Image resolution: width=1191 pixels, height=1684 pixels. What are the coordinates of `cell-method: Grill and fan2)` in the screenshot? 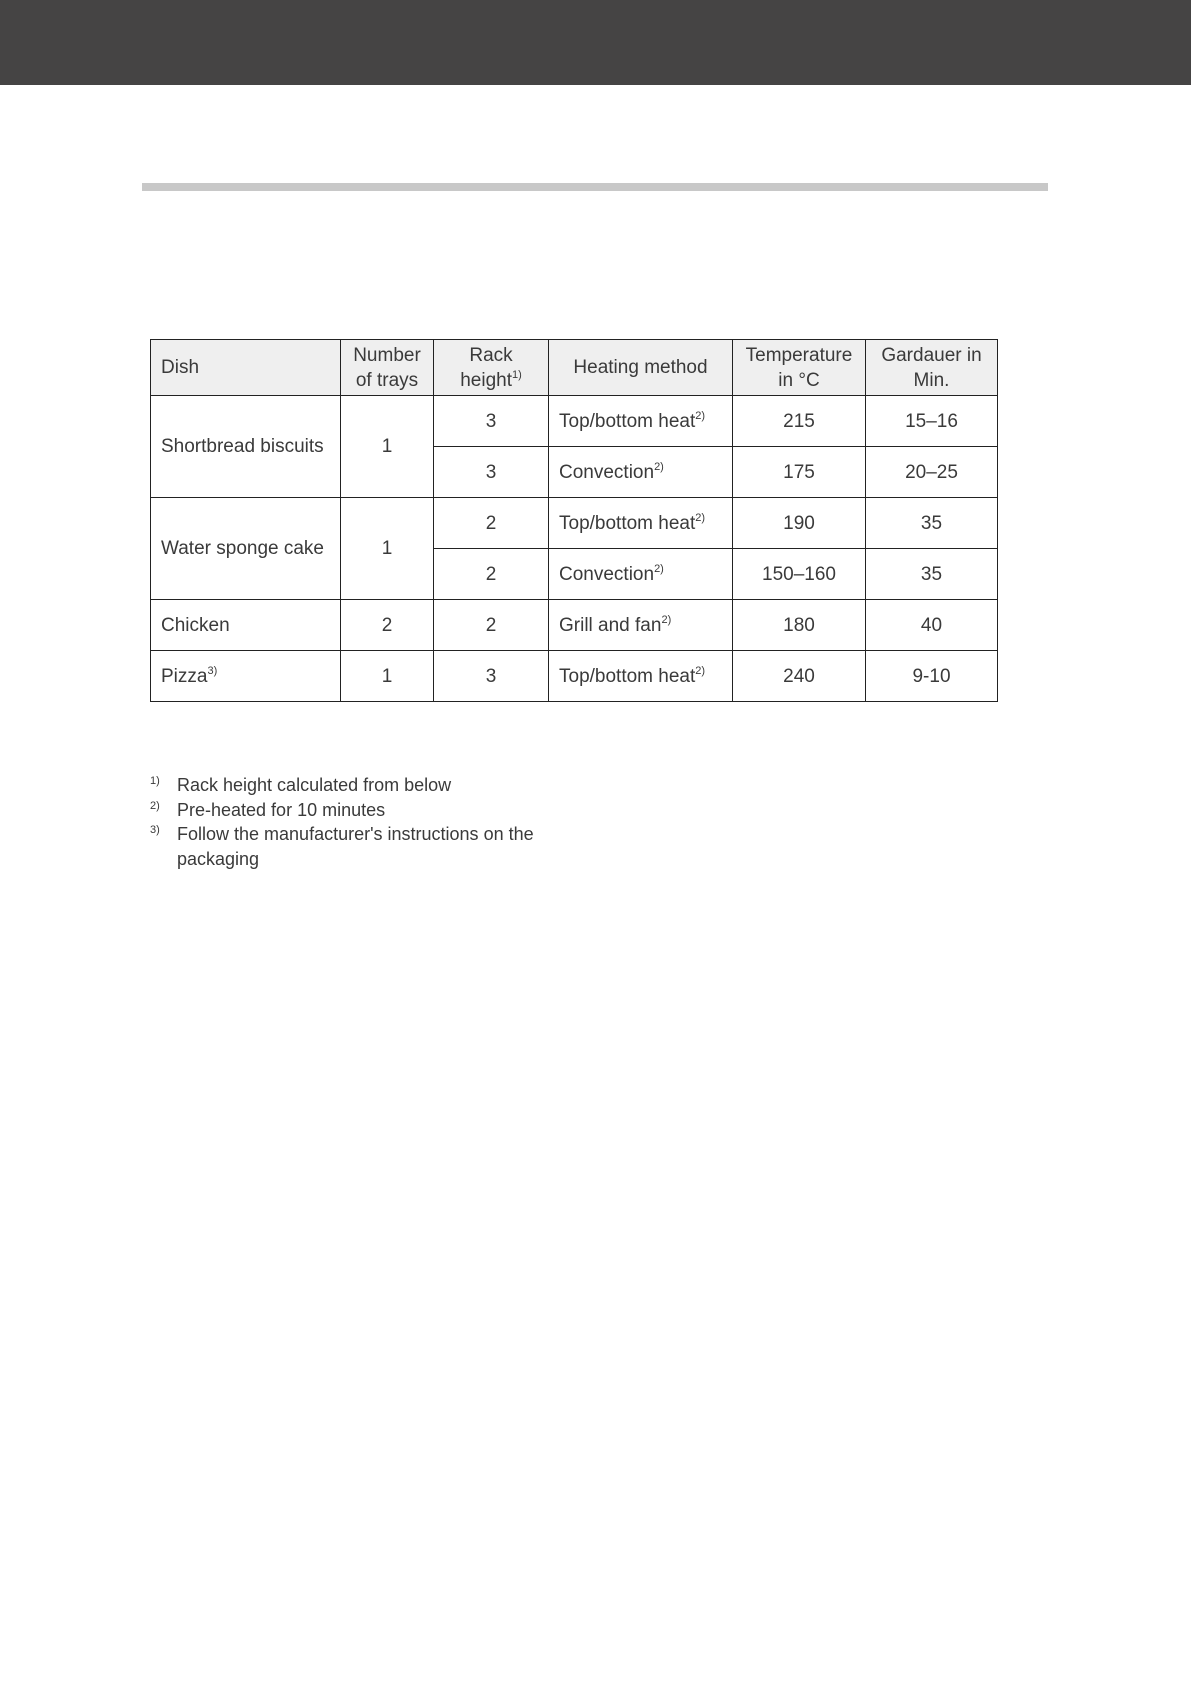 It's located at (640, 625).